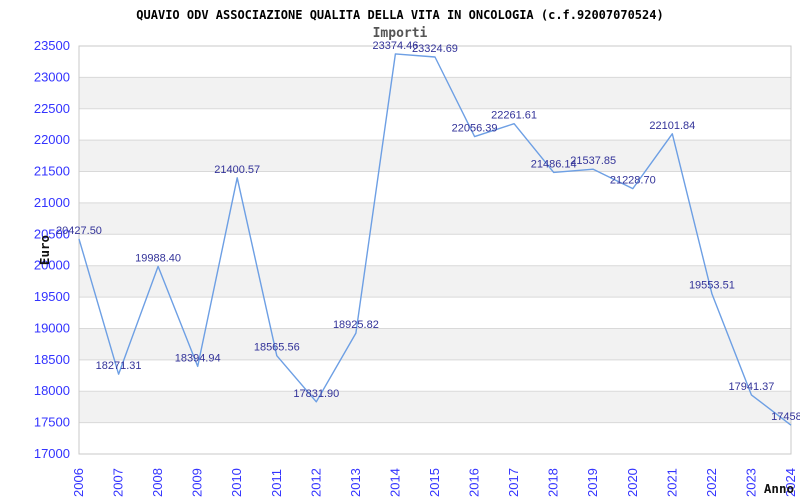 Image resolution: width=800 pixels, height=500 pixels. Describe the element at coordinates (395, 46) in the screenshot. I see `data-label: 23374.46` at that location.